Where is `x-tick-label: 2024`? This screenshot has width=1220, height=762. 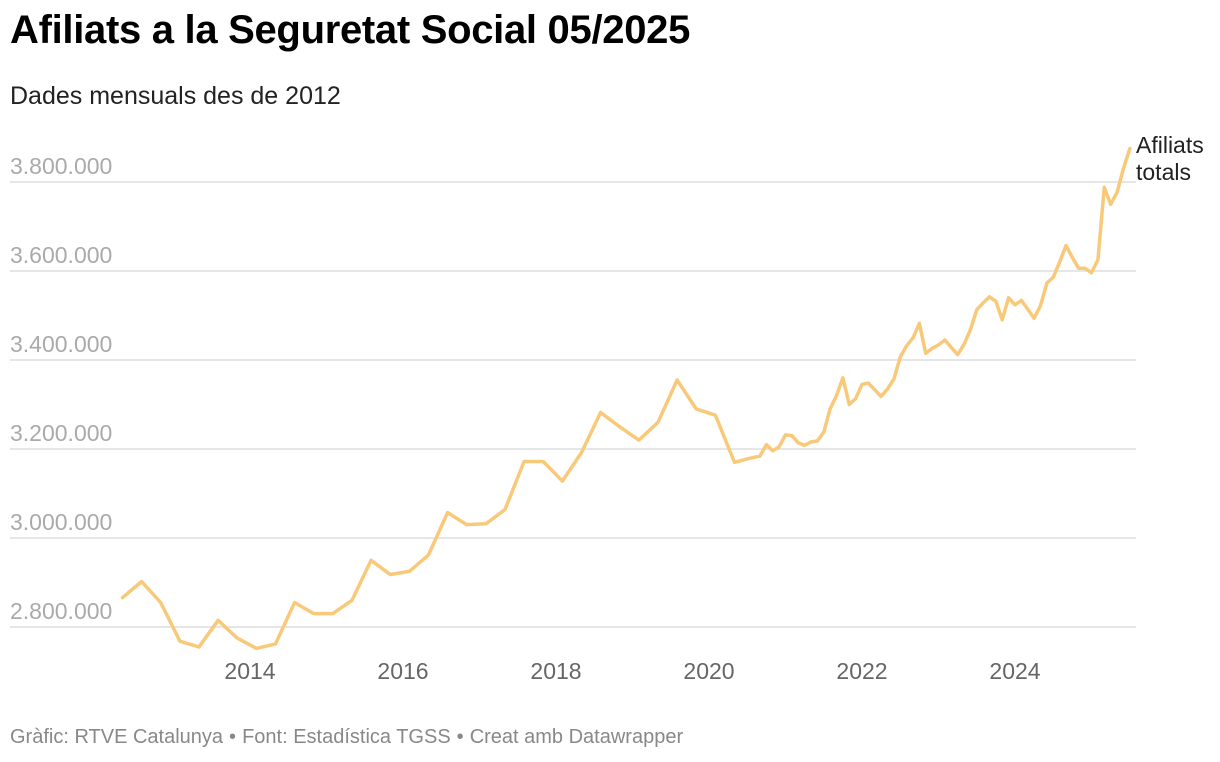 x-tick-label: 2024 is located at coordinates (1014, 671).